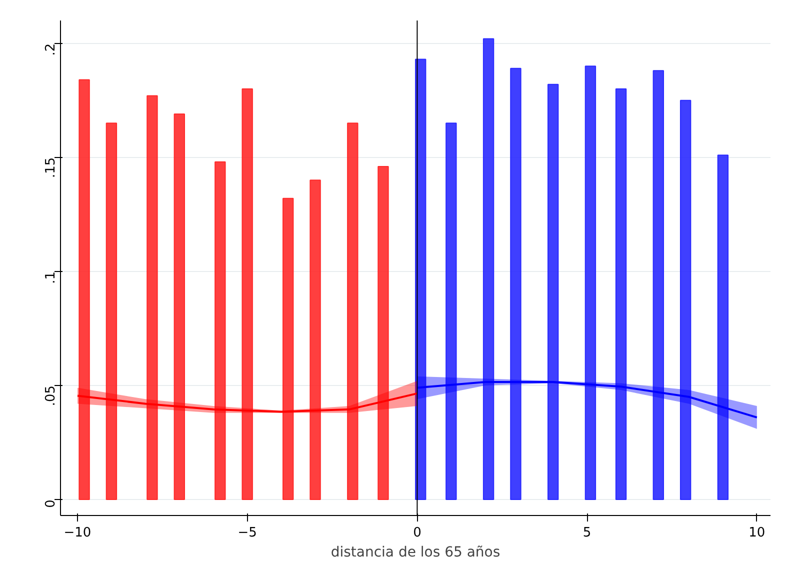 The width and height of the screenshot is (790, 575). Describe the element at coordinates (587, 533) in the screenshot. I see `x-tick-label: 5` at that location.